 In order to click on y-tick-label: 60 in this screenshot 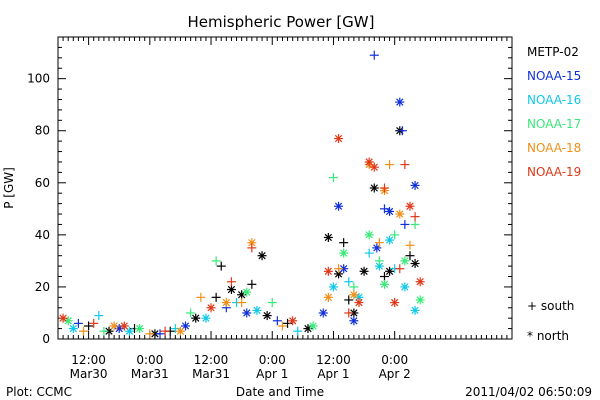, I will do `click(42, 183)`.